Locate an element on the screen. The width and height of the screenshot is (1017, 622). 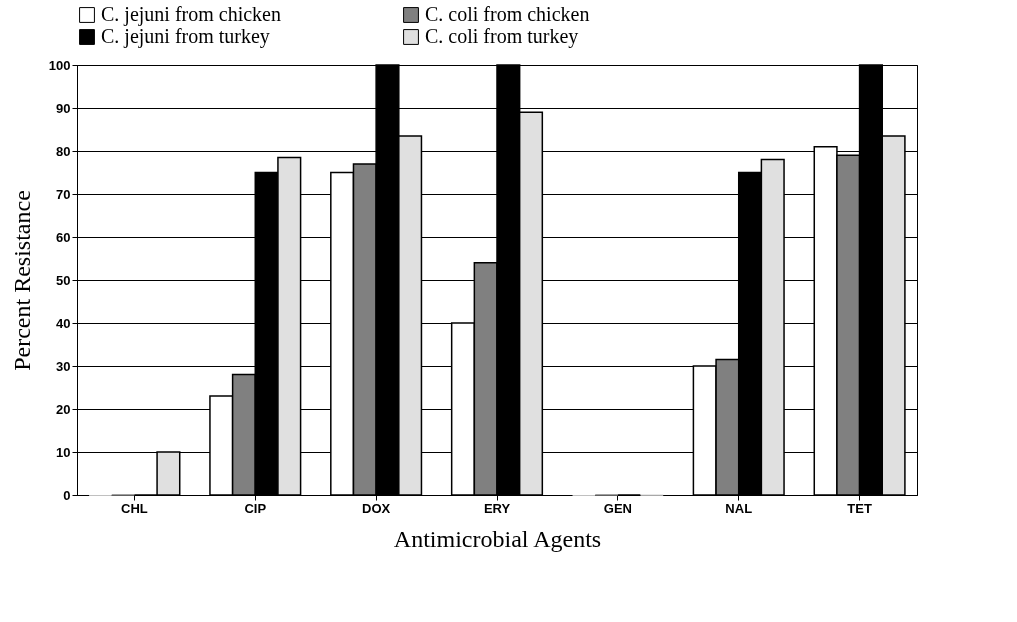
y-tick-label: 50 is located at coordinates (63, 280).